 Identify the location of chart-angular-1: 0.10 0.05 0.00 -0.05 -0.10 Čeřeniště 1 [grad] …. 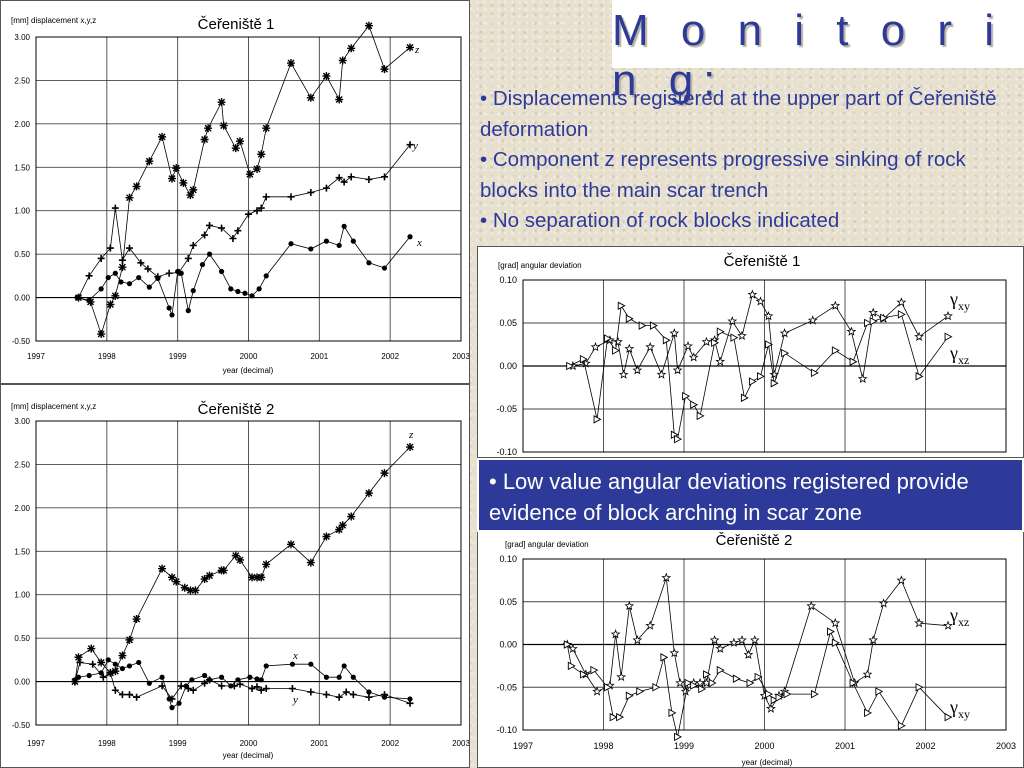
(750, 352).